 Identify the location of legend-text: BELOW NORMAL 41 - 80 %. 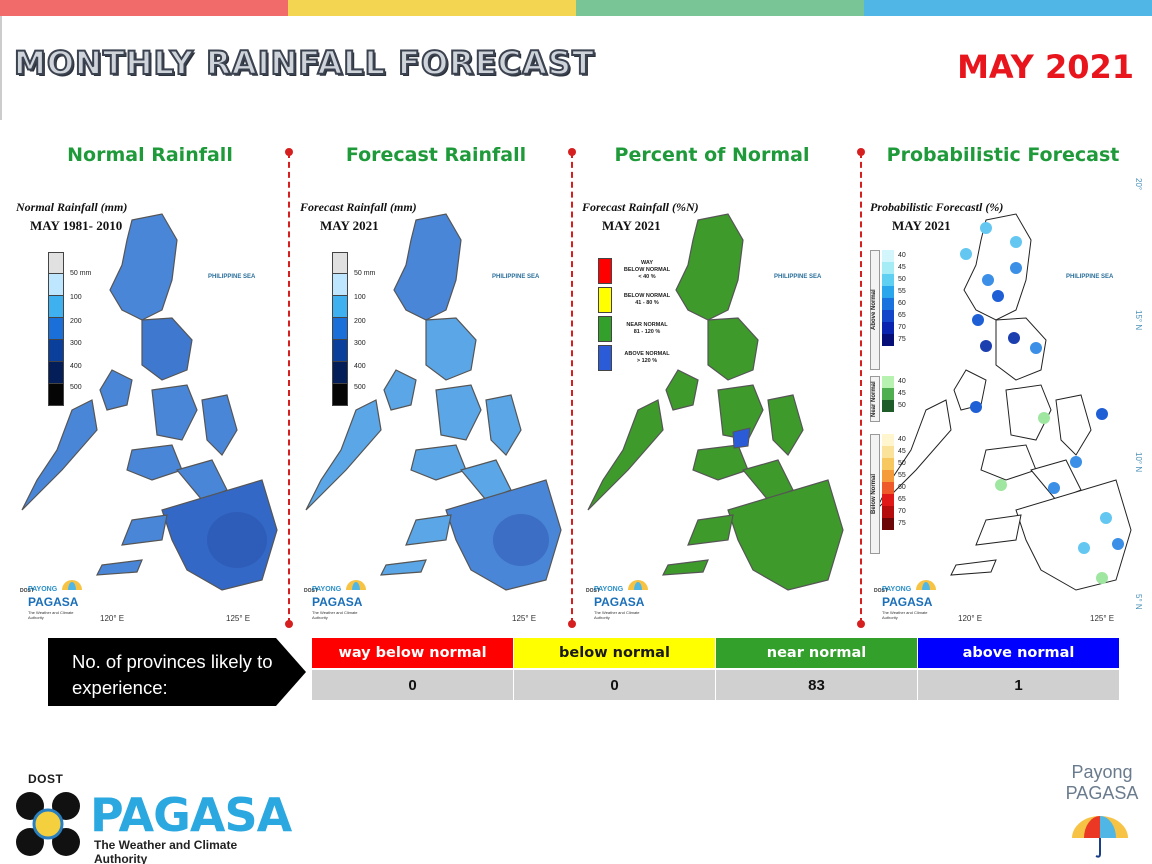
(647, 300).